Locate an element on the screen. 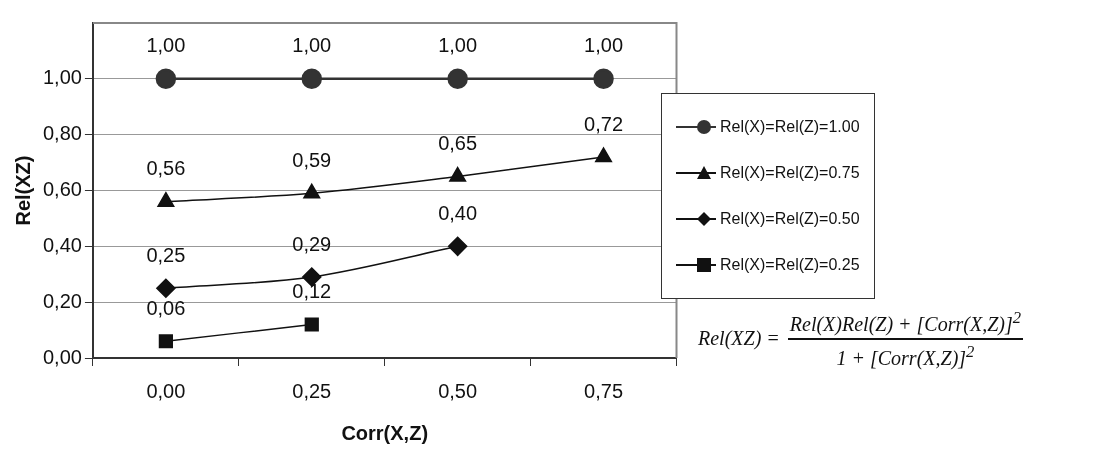 Image resolution: width=1098 pixels, height=458 pixels. y-tick-label: 0,20 is located at coordinates (62, 300).